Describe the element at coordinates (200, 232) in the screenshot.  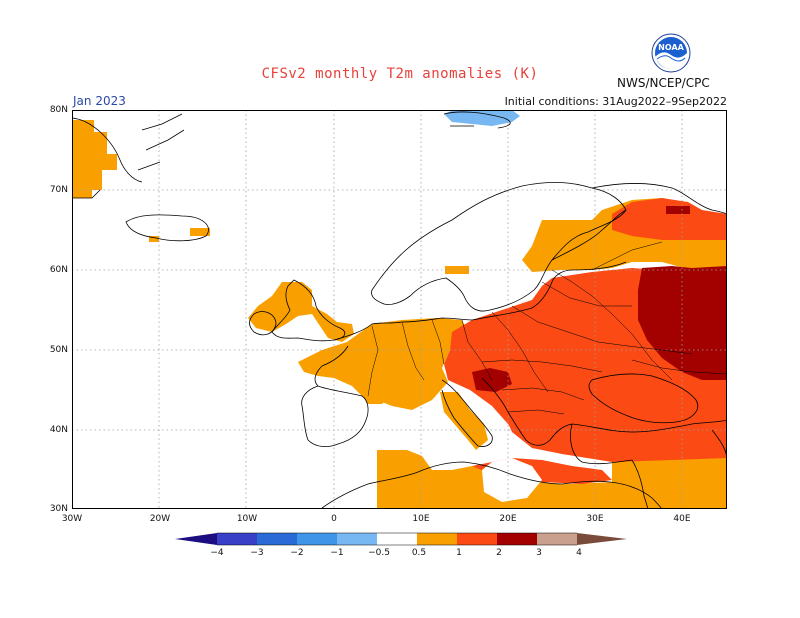
I see `anomaly-iceland-e` at that location.